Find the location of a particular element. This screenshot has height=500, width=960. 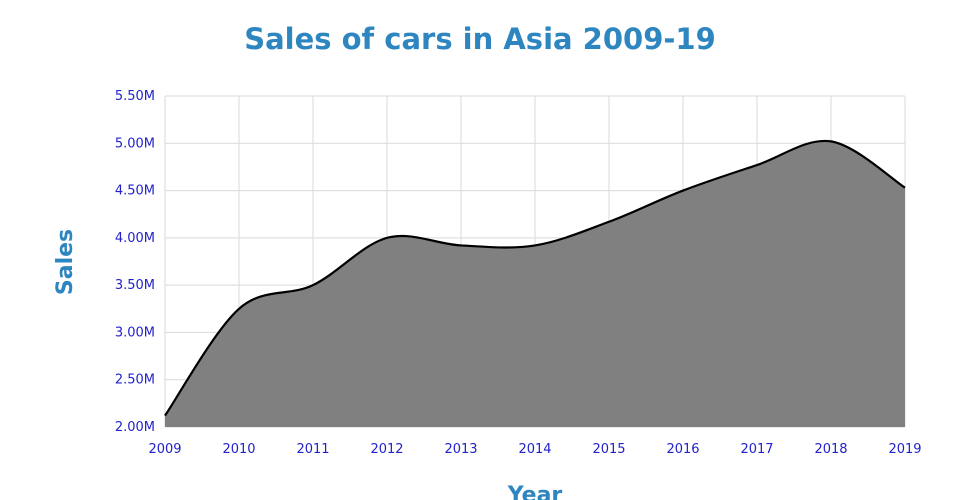

y-tick-label: 5.50M is located at coordinates (135, 96).